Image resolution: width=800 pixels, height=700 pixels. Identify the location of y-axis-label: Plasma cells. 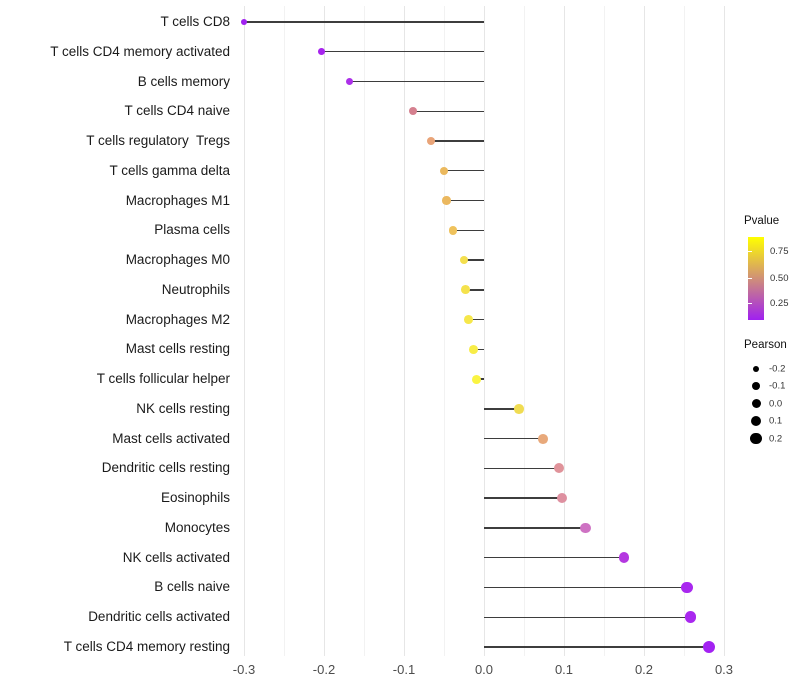
(192, 230).